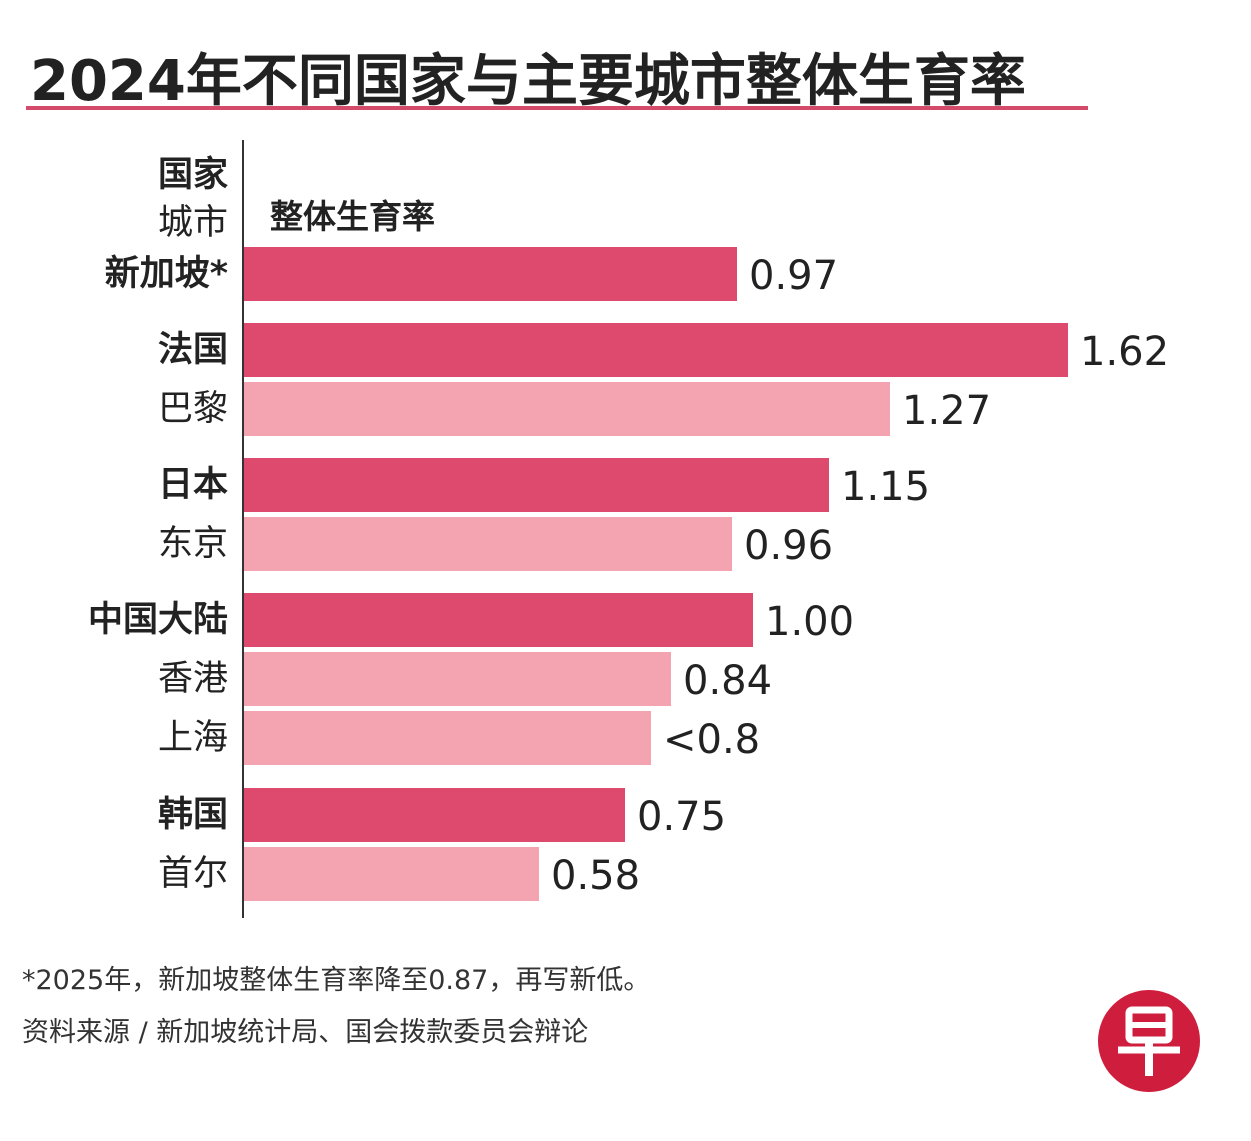  Describe the element at coordinates (794, 276) in the screenshot. I see `value-label-0: 0.97` at that location.